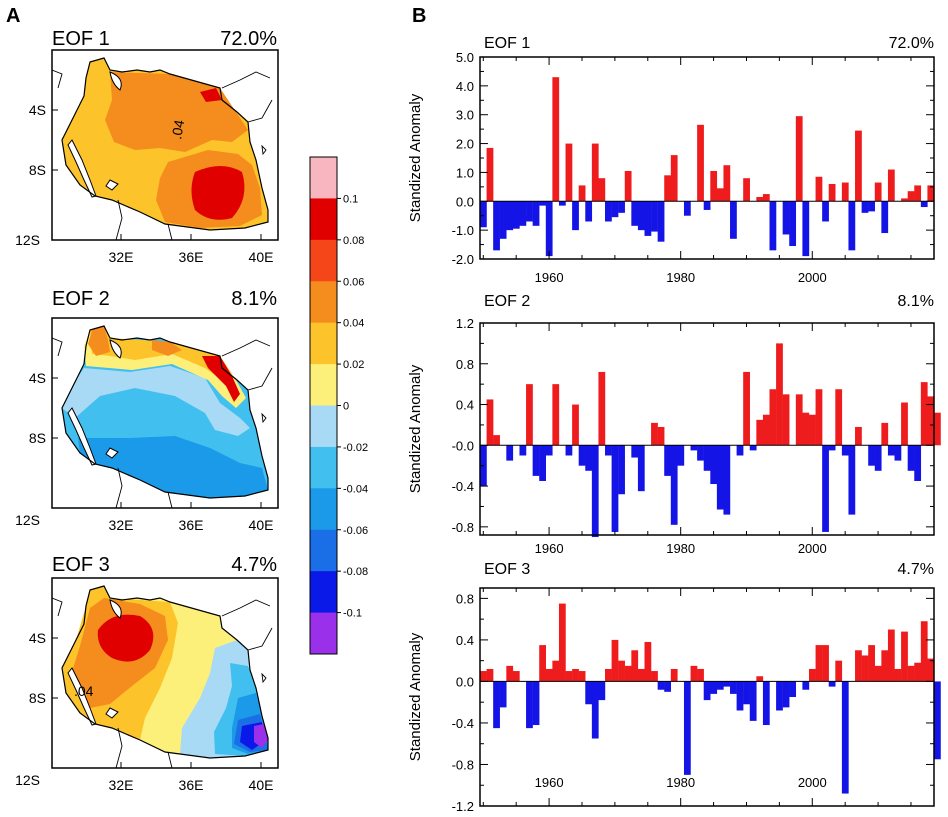 Image resolution: width=948 pixels, height=817 pixels. Describe the element at coordinates (27, 240) in the screenshot. I see `lat-tick-label: 12S` at that location.